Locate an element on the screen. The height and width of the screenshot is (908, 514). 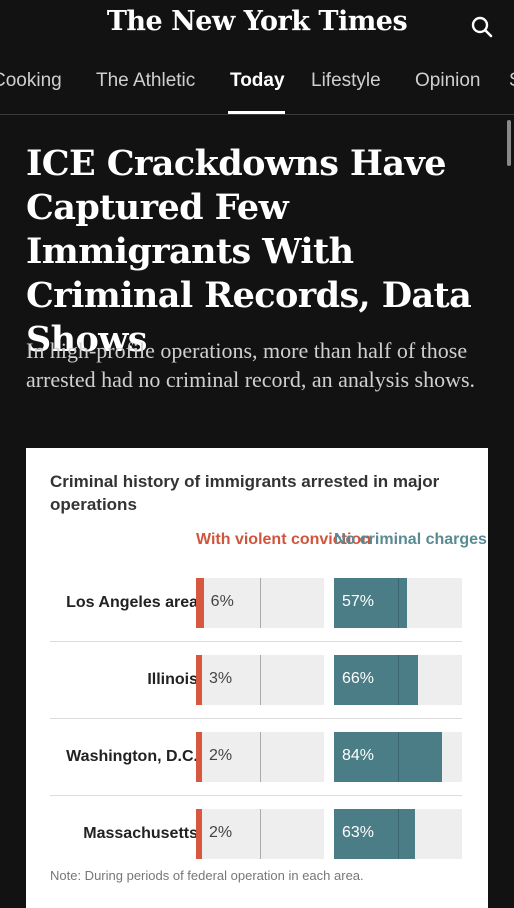
tab-s-truncated: S is located at coordinates (511, 81).